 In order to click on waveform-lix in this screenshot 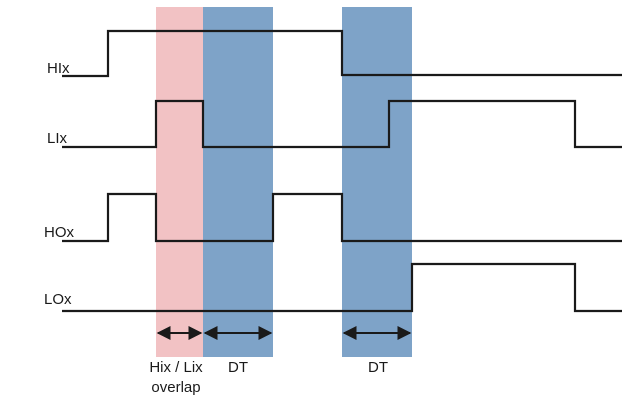, I will do `click(342, 124)`.